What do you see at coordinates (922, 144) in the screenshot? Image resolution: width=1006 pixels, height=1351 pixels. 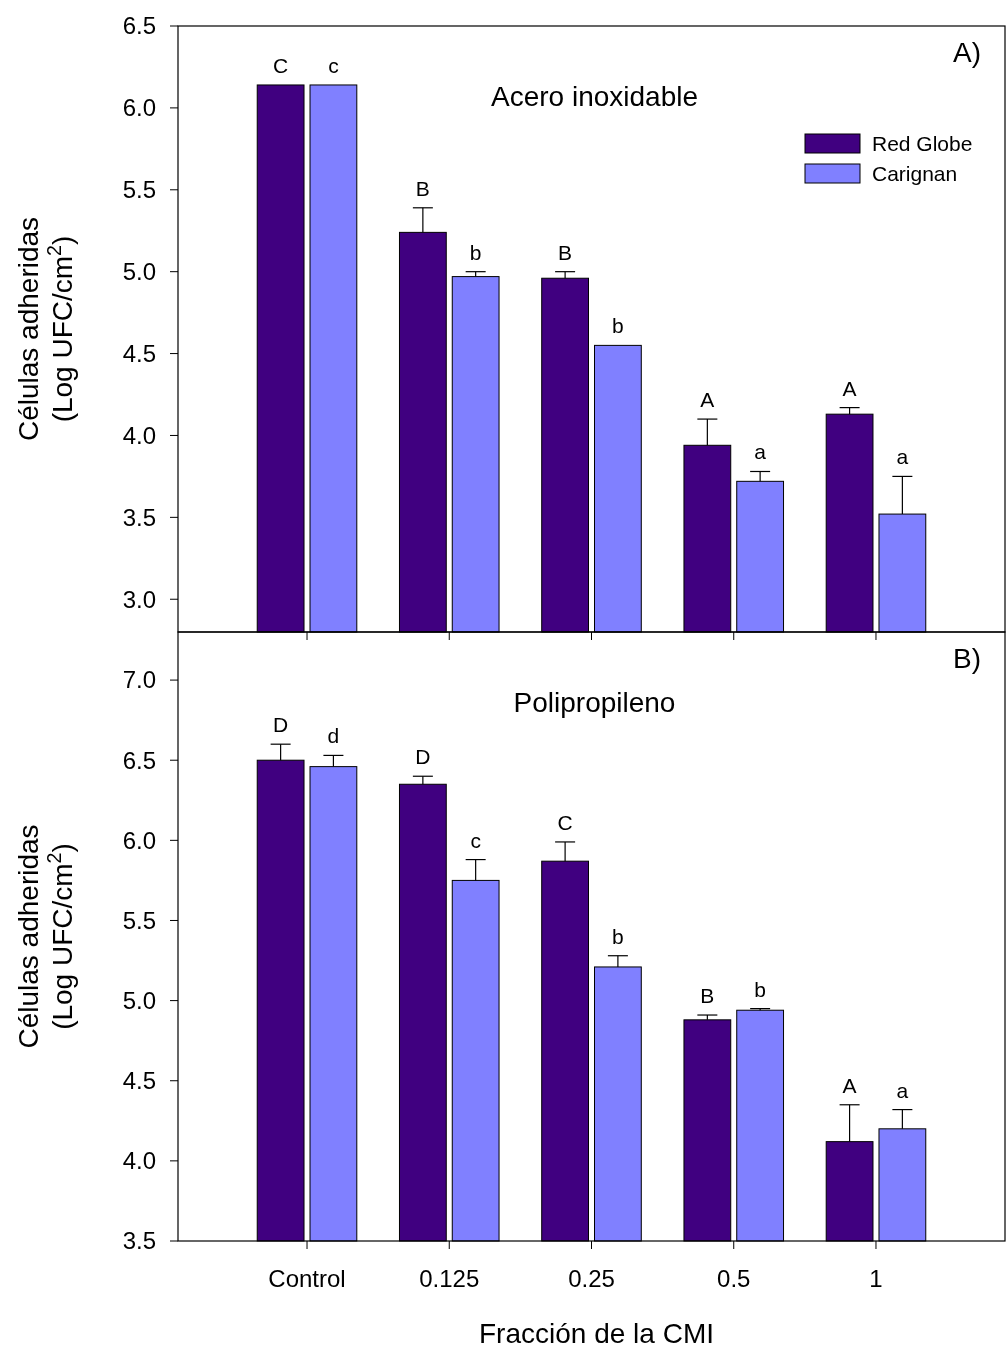 I see `legend-label: Red Globe` at bounding box center [922, 144].